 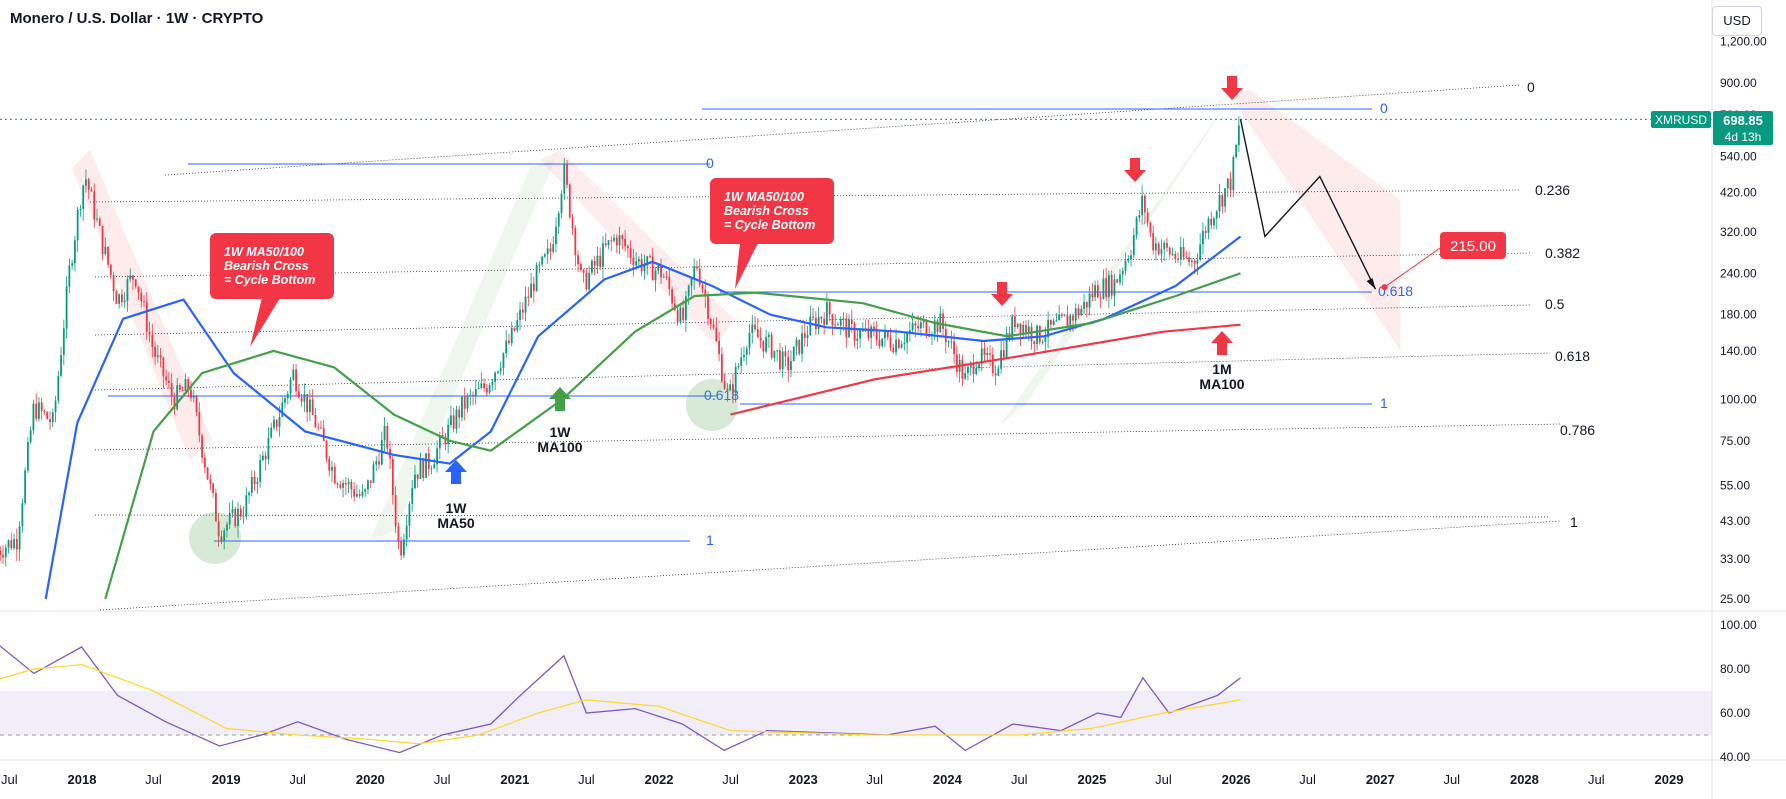 What do you see at coordinates (1735, 669) in the screenshot?
I see `rsi-tick-label: 80.00` at bounding box center [1735, 669].